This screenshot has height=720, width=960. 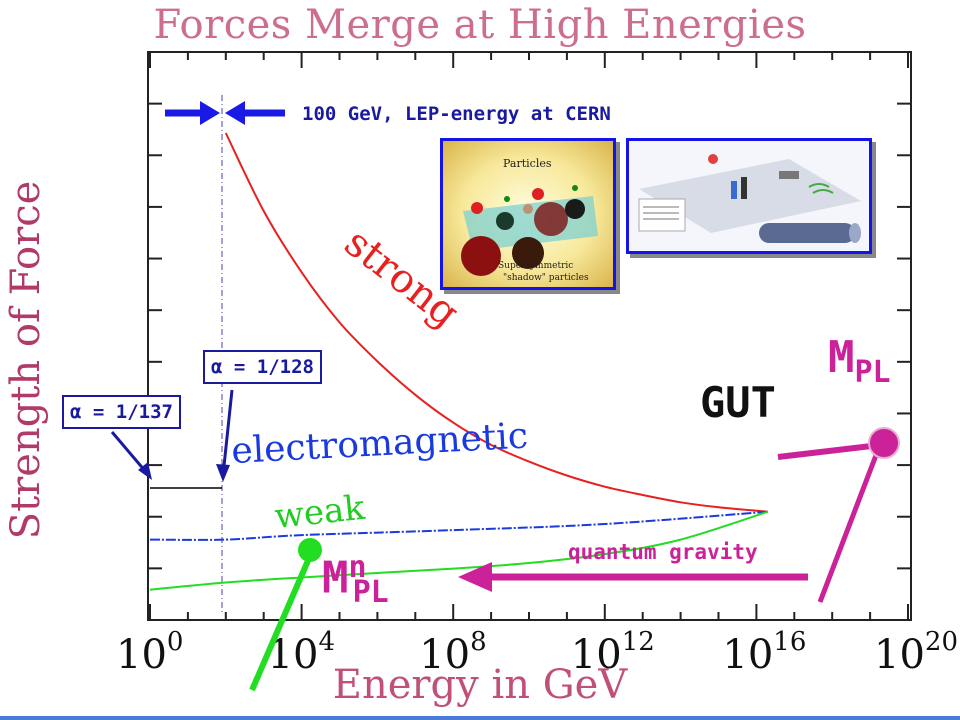 I want to click on x-tick-label: 10⁰, so click(x=149, y=652).